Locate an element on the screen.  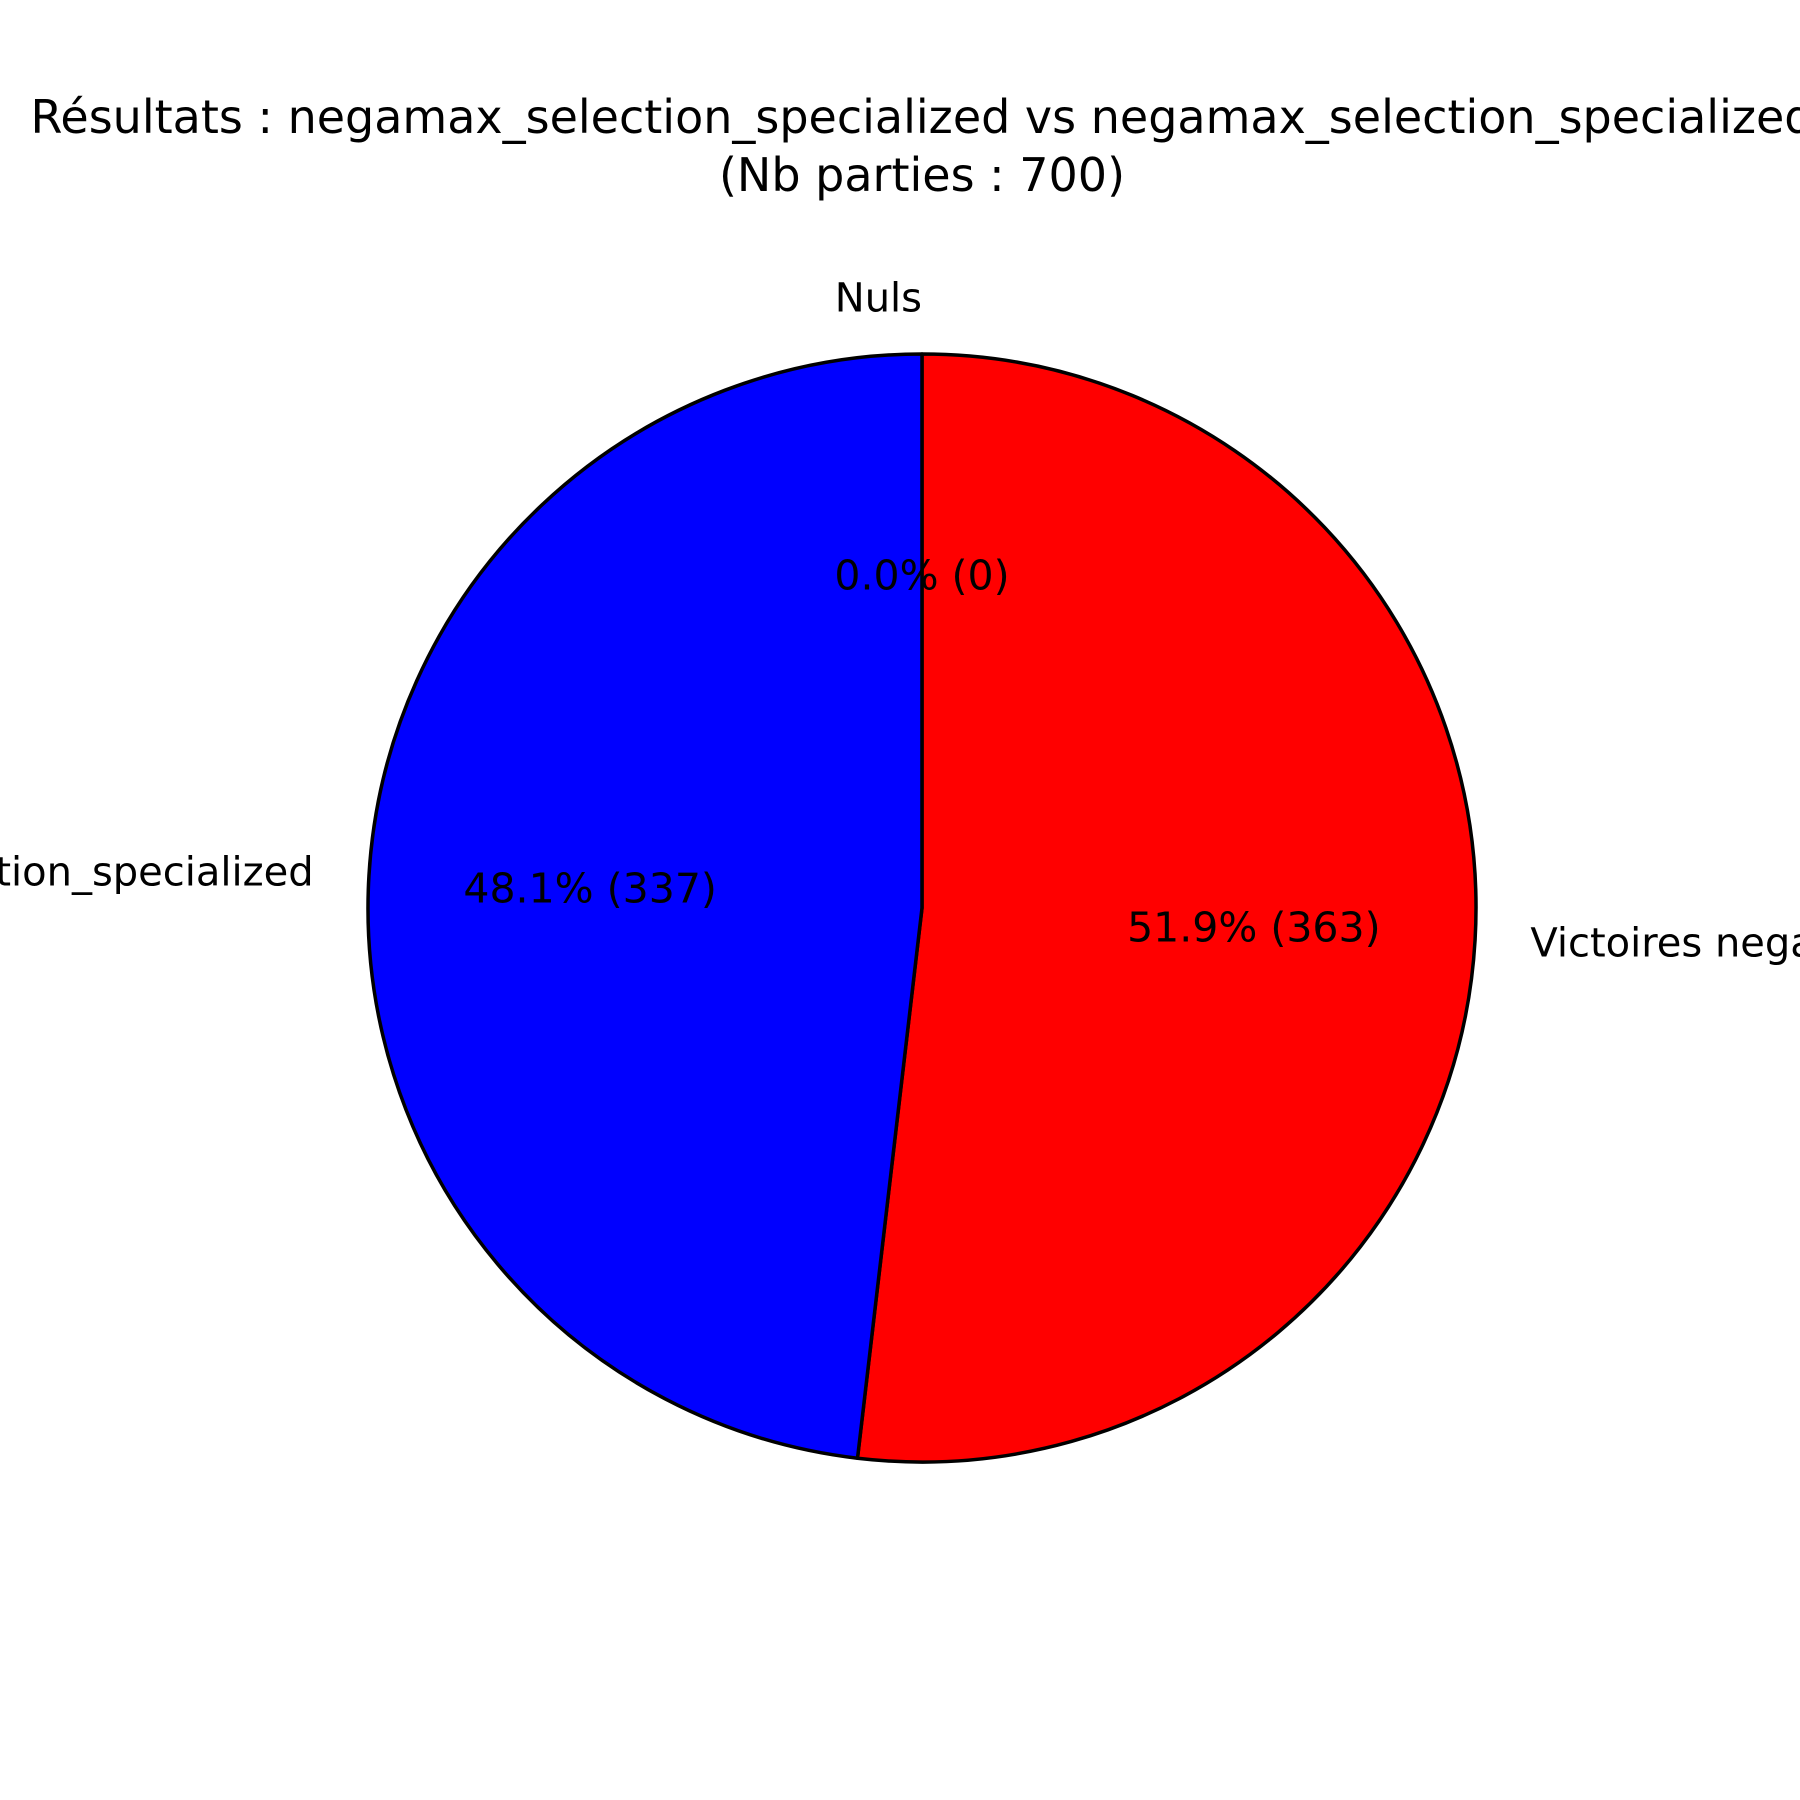
slice-percent-label-1: 51.9% (363) is located at coordinates (1254, 927).